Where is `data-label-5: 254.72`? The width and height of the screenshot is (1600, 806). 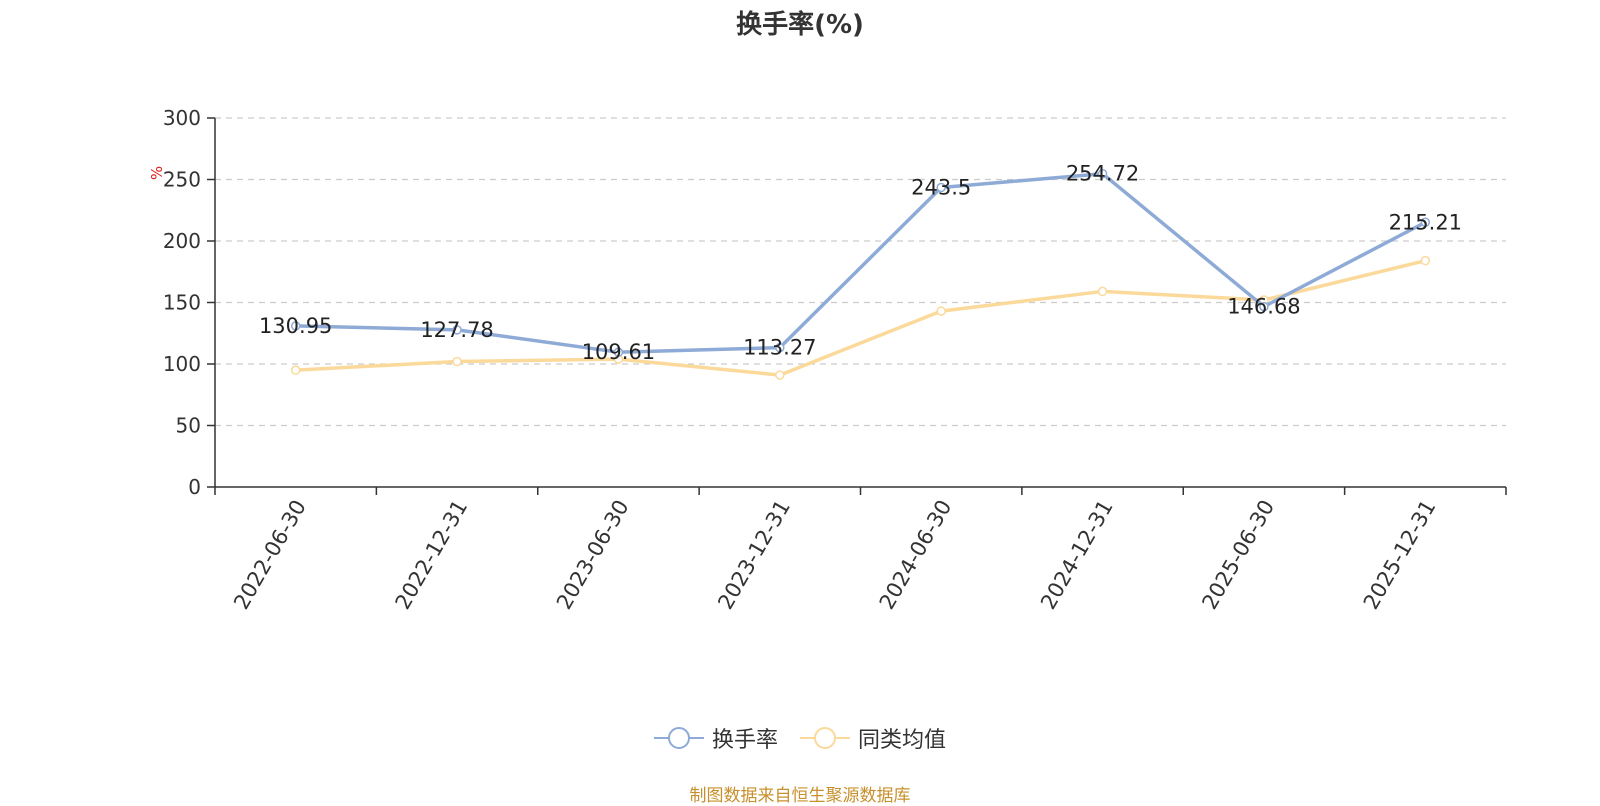
data-label-5: 254.72 is located at coordinates (1102, 174).